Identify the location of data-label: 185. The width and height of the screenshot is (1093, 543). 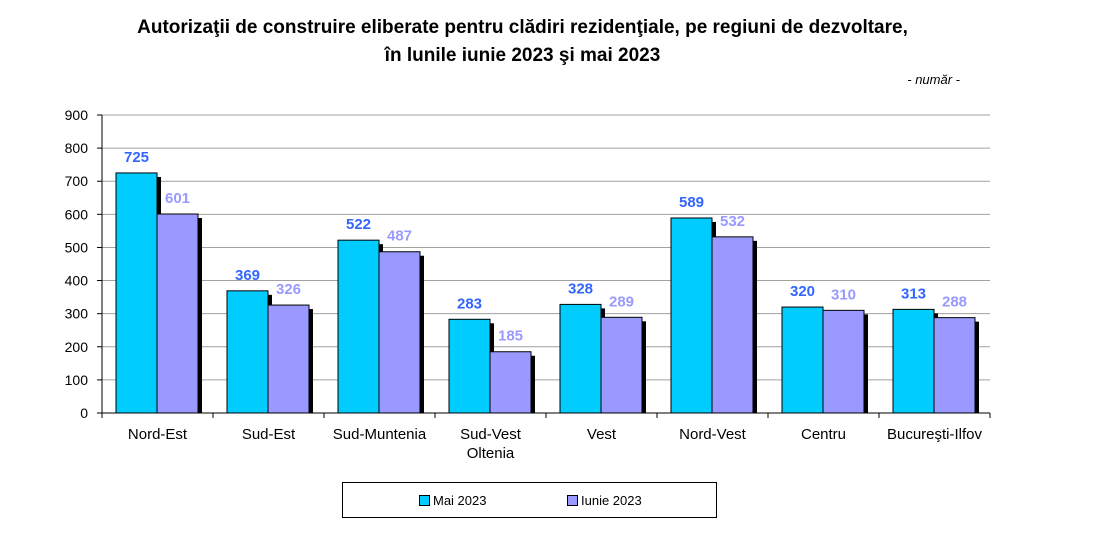
(510, 336).